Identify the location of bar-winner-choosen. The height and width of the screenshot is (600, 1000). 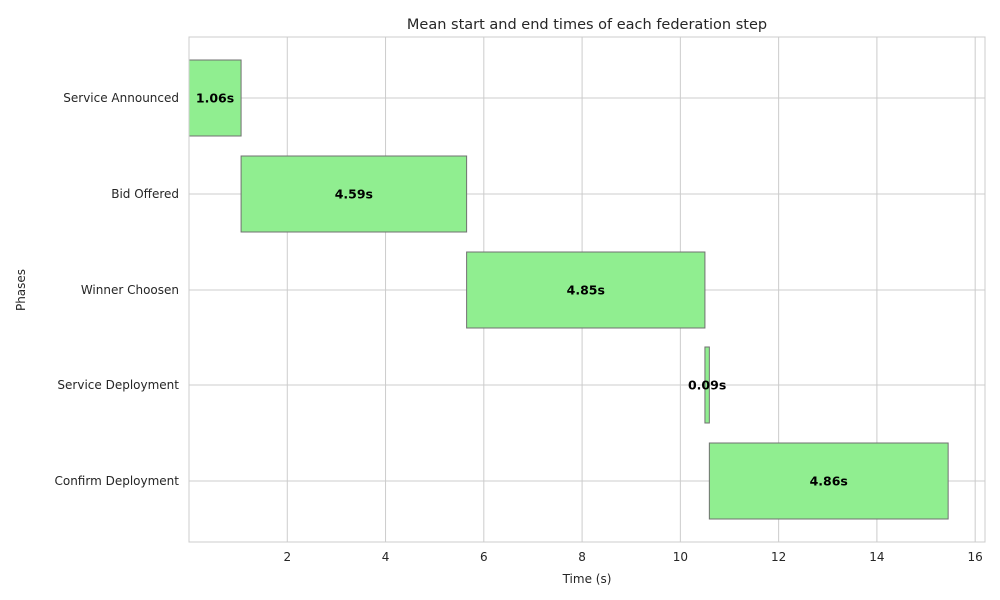
(586, 290).